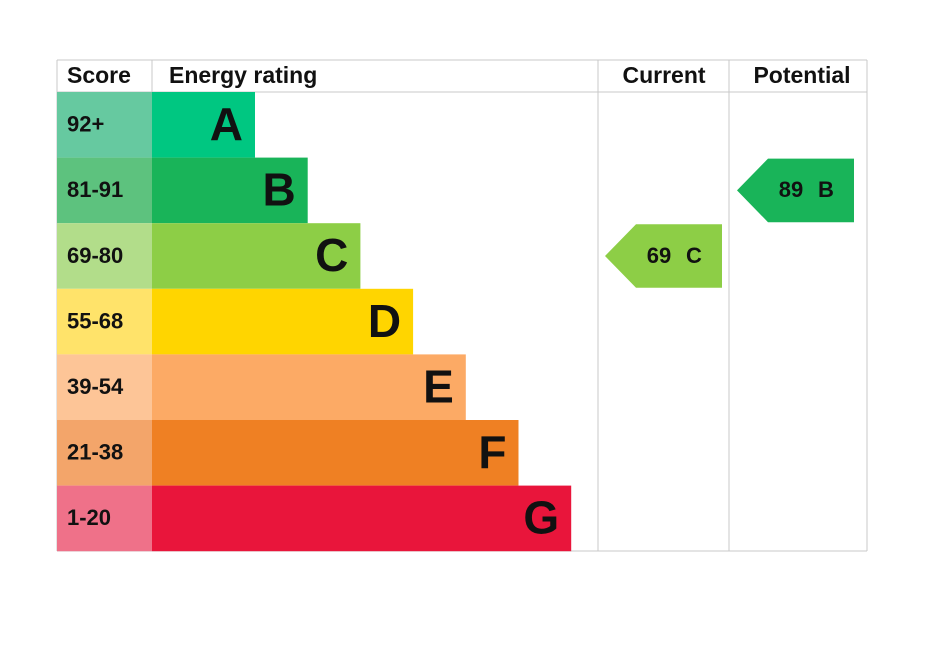 This screenshot has width=943, height=662. I want to click on header-score: Score, so click(99, 75).